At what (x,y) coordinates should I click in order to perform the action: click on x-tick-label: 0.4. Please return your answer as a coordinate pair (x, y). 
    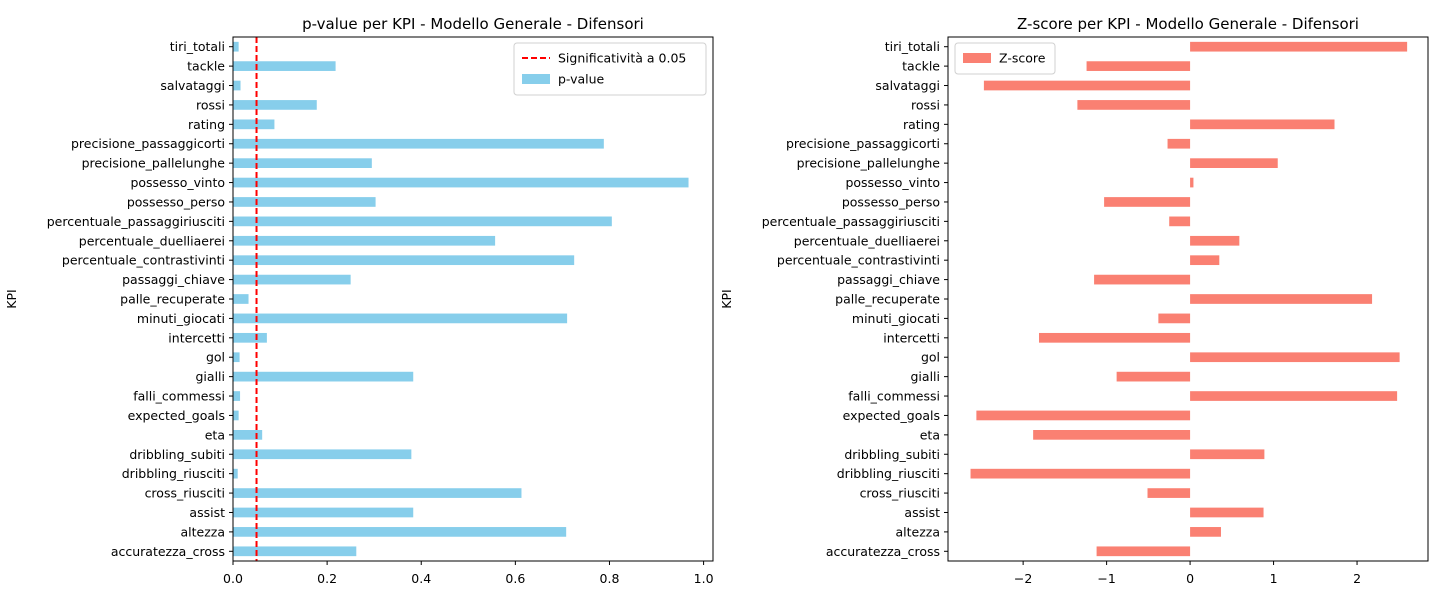
    Looking at the image, I should click on (421, 578).